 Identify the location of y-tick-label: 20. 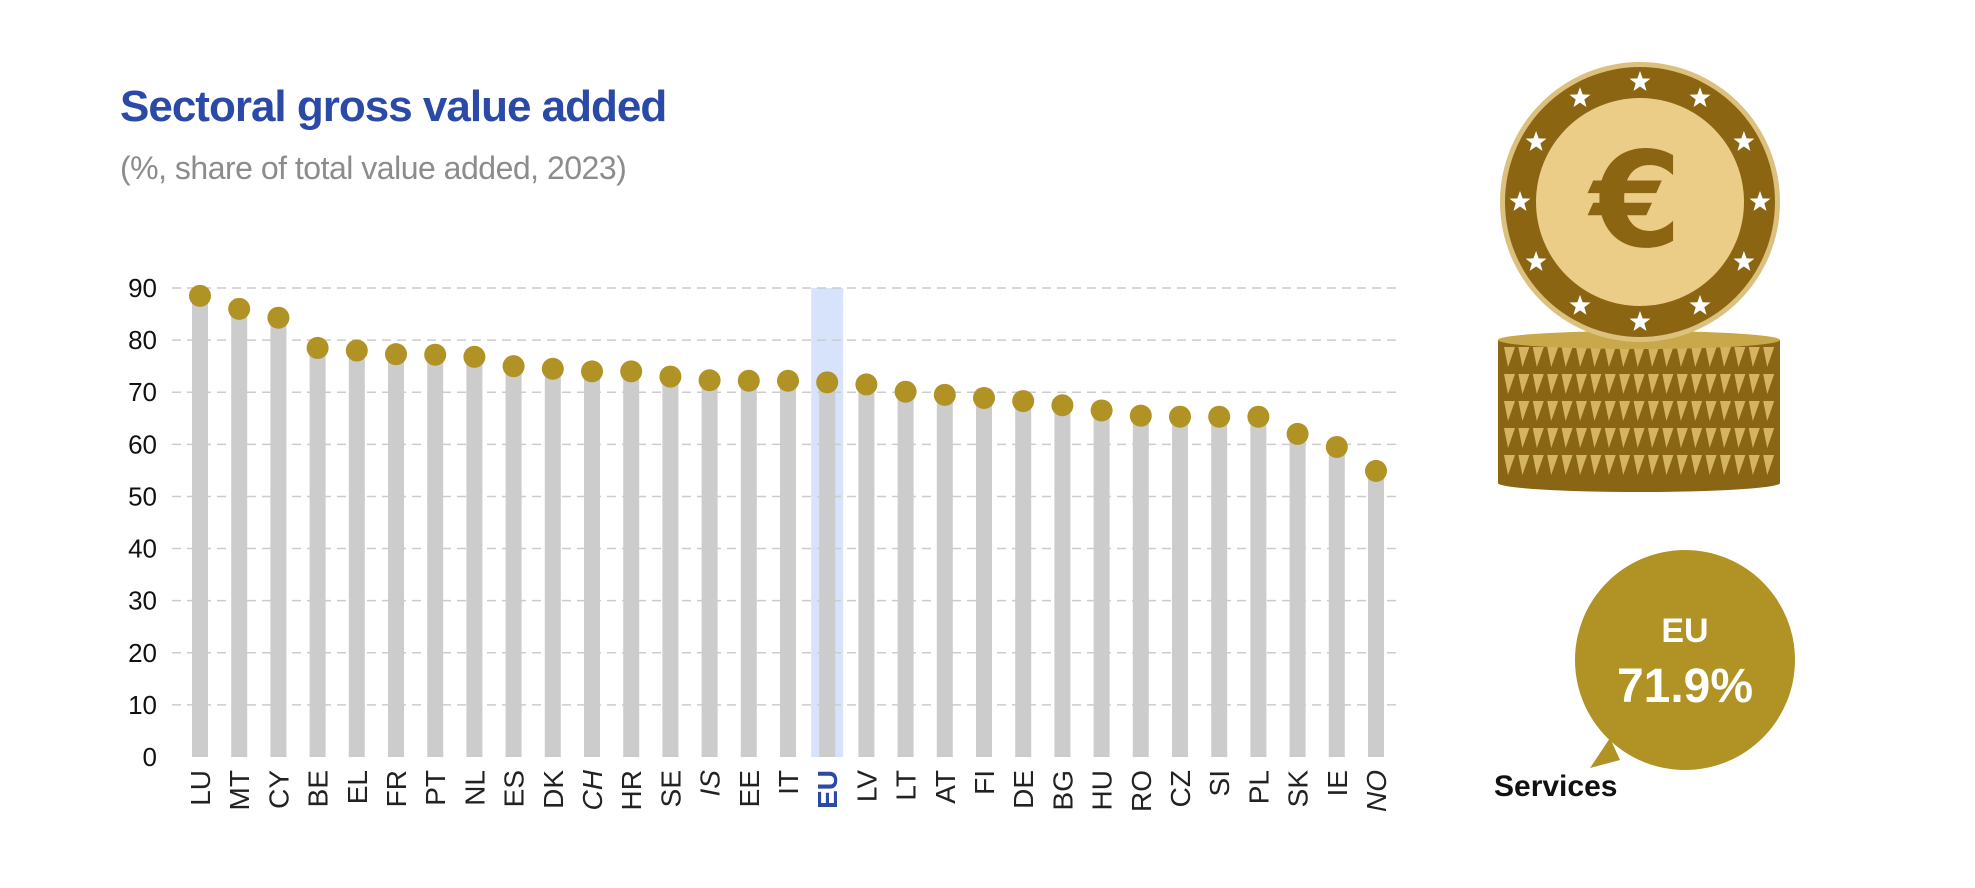
(142, 653).